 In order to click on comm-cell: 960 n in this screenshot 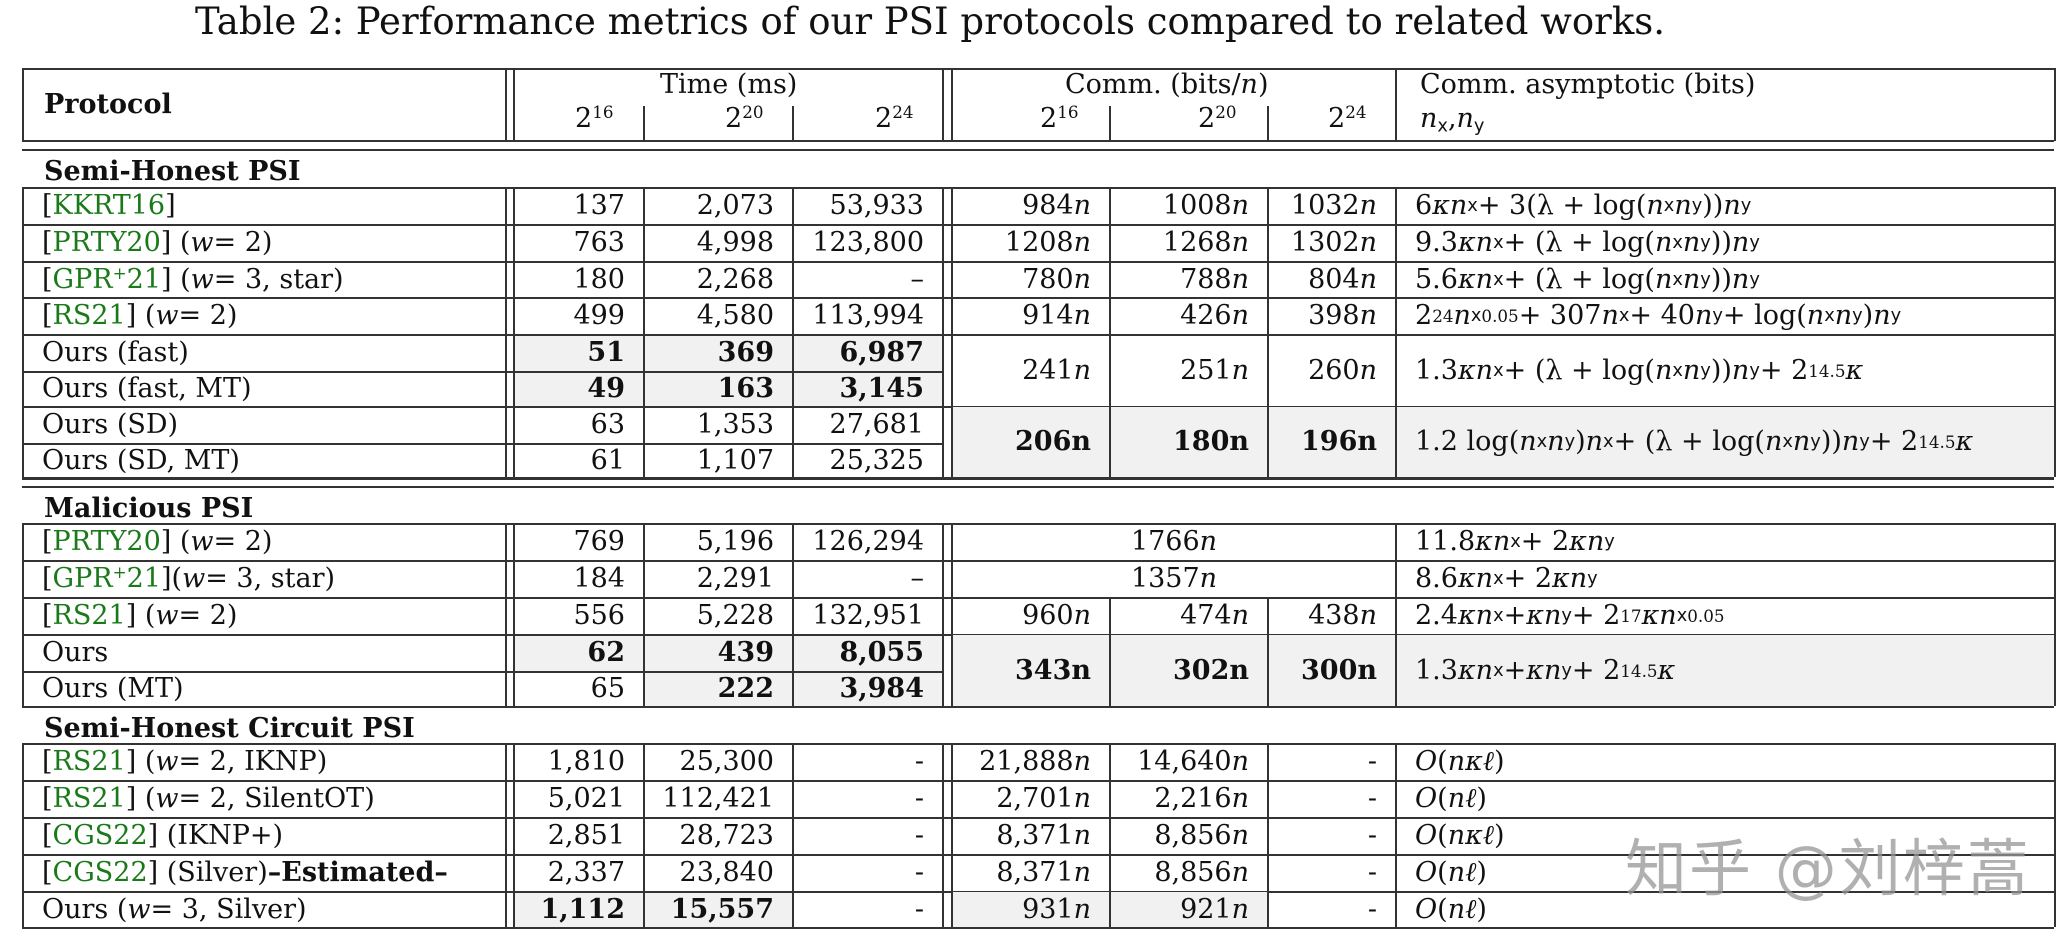, I will do `click(1056, 615)`.